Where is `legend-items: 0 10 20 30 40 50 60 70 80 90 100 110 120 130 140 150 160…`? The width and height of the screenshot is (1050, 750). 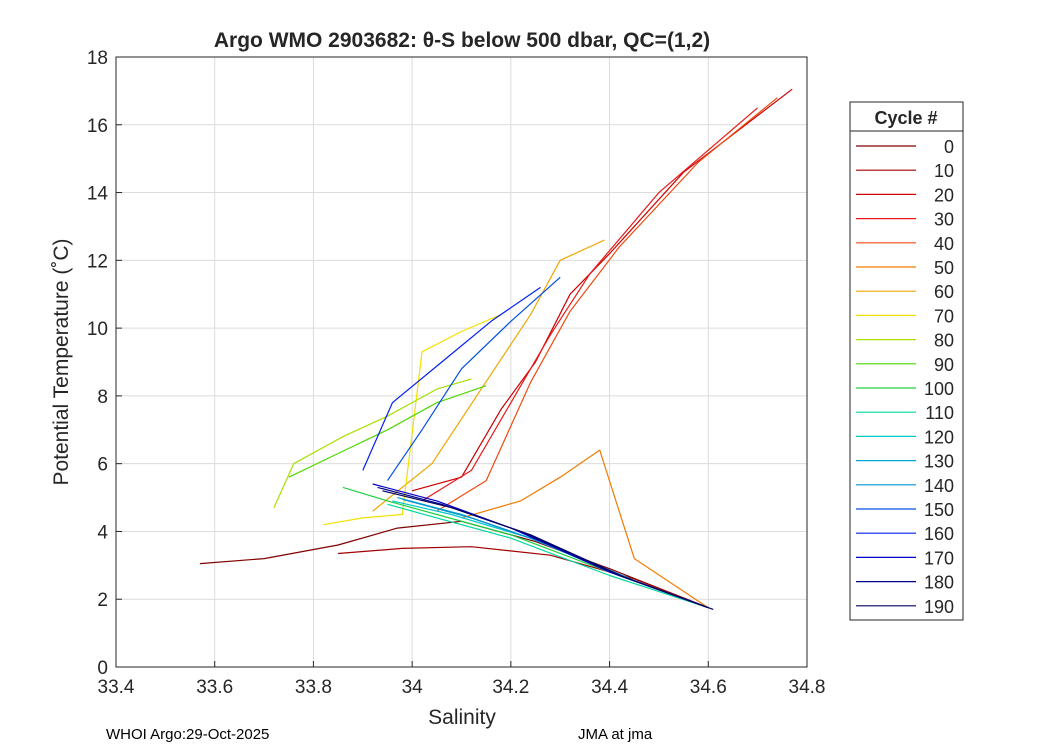 legend-items: 0 10 20 30 40 50 60 70 80 90 100 110 120 130 140 150 160… is located at coordinates (905, 377).